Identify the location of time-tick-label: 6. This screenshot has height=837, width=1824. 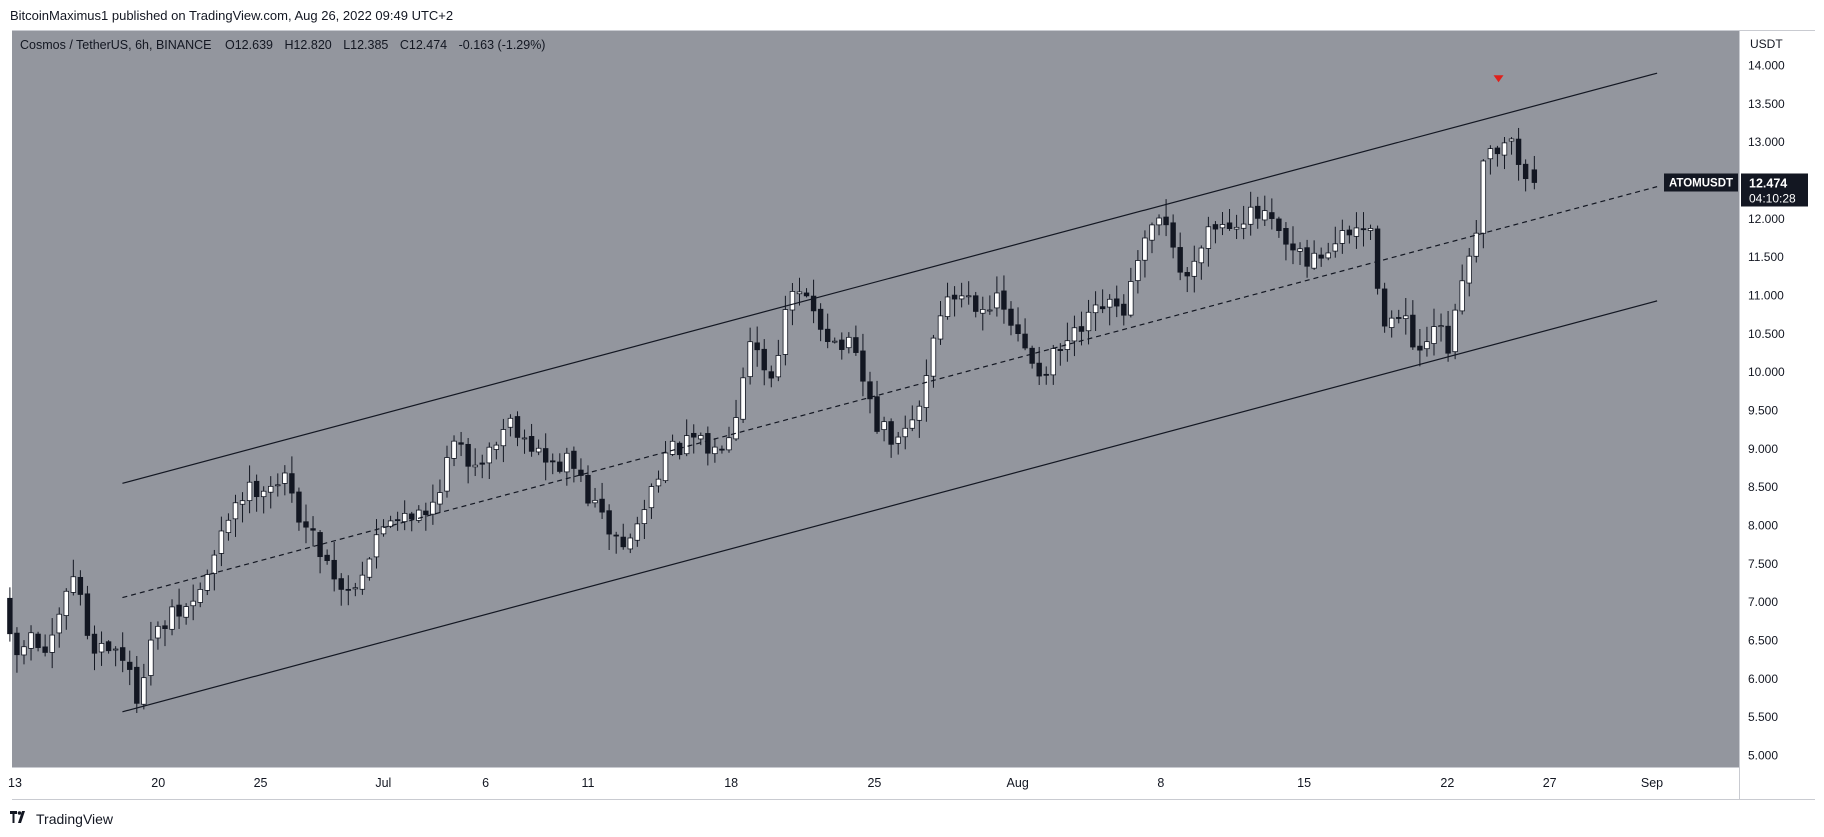
(485, 783).